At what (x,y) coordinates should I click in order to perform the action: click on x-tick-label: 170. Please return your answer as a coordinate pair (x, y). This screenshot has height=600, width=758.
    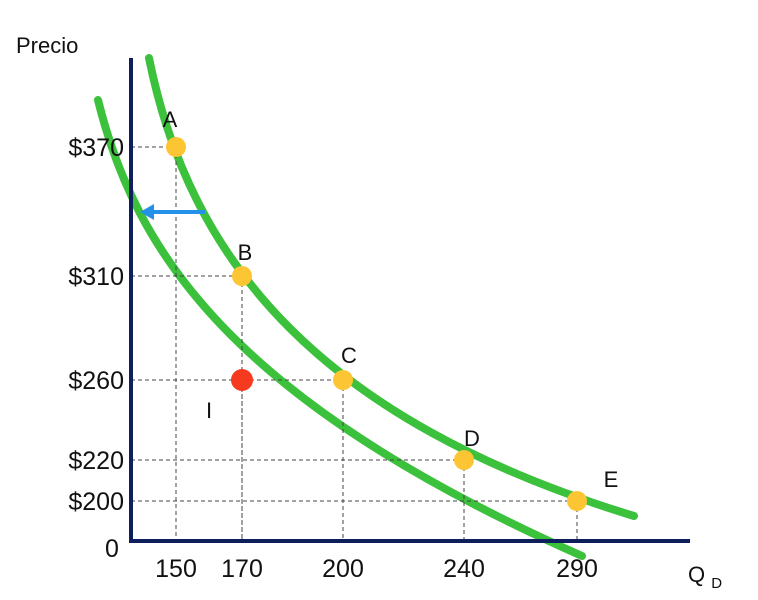
    Looking at the image, I should click on (242, 569).